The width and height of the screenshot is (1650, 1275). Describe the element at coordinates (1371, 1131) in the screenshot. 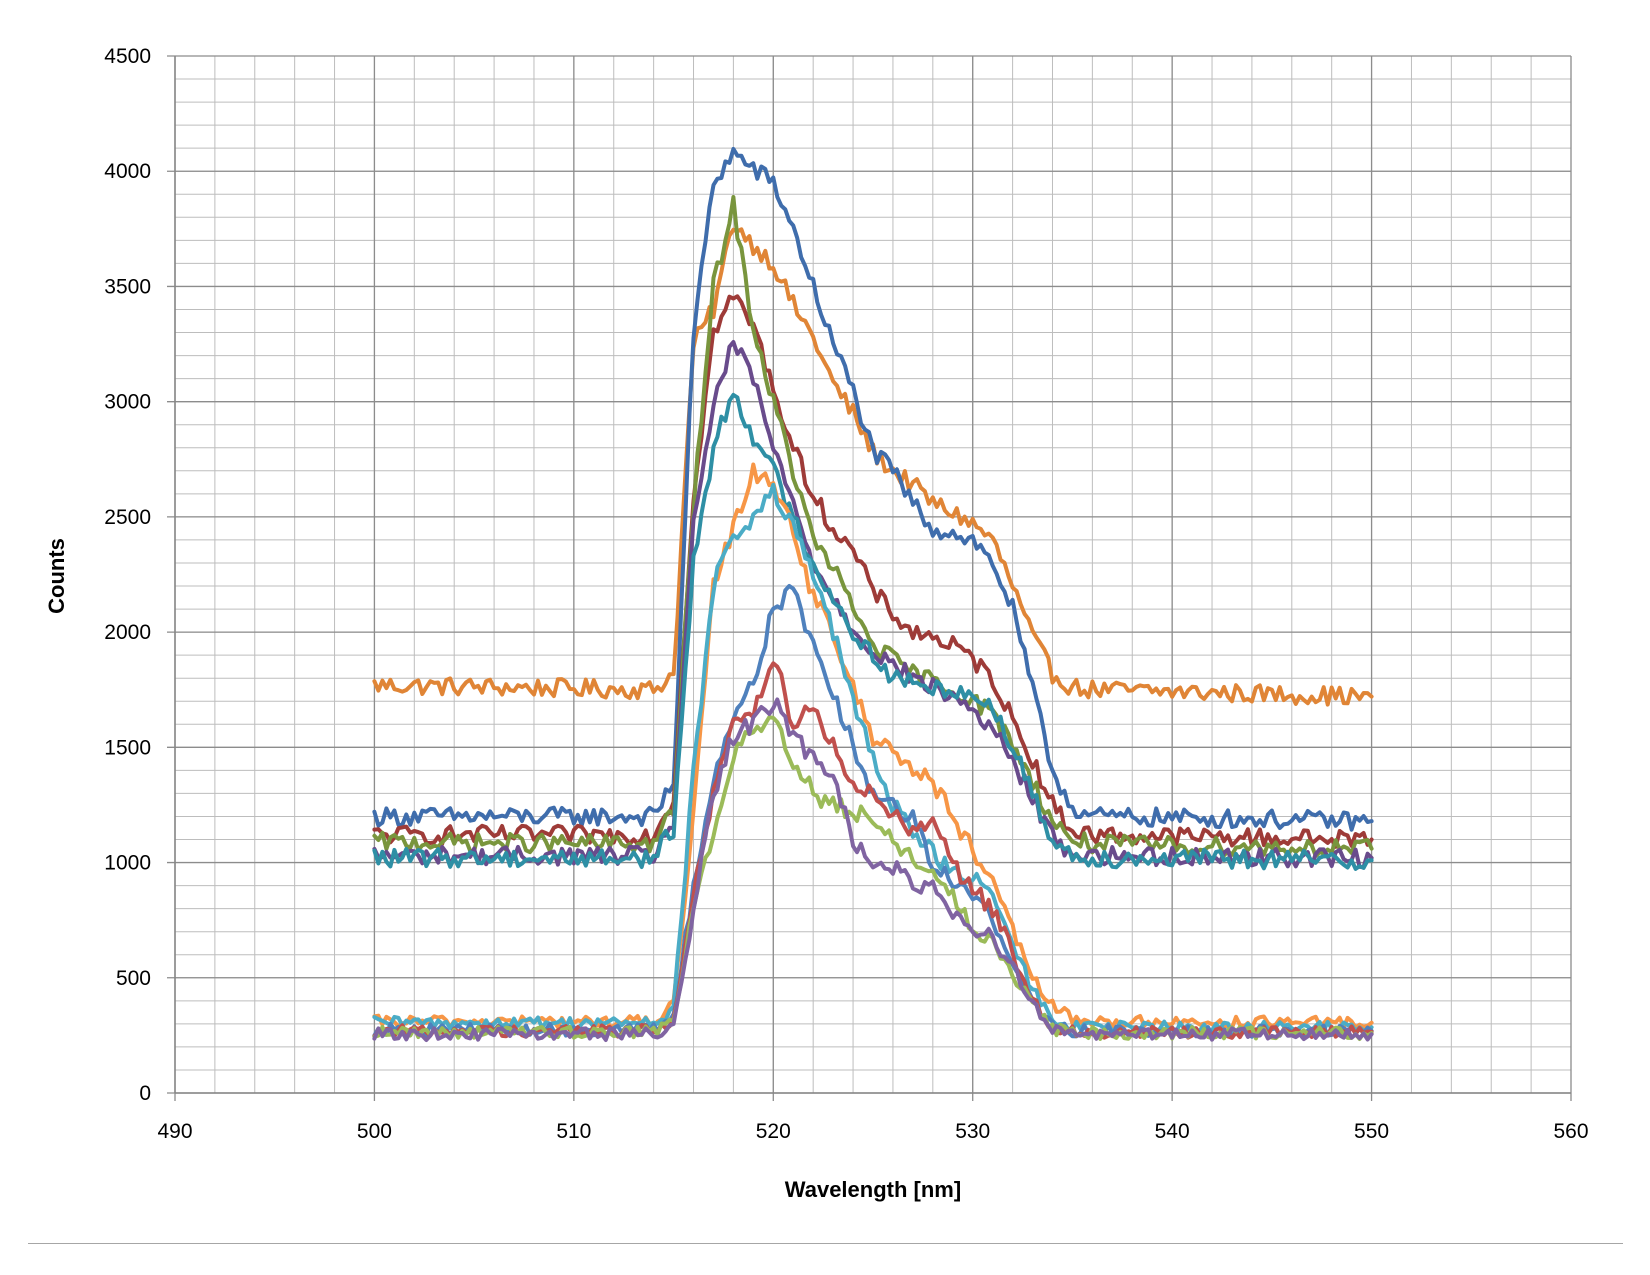

I see `x-tick-label: 550` at that location.